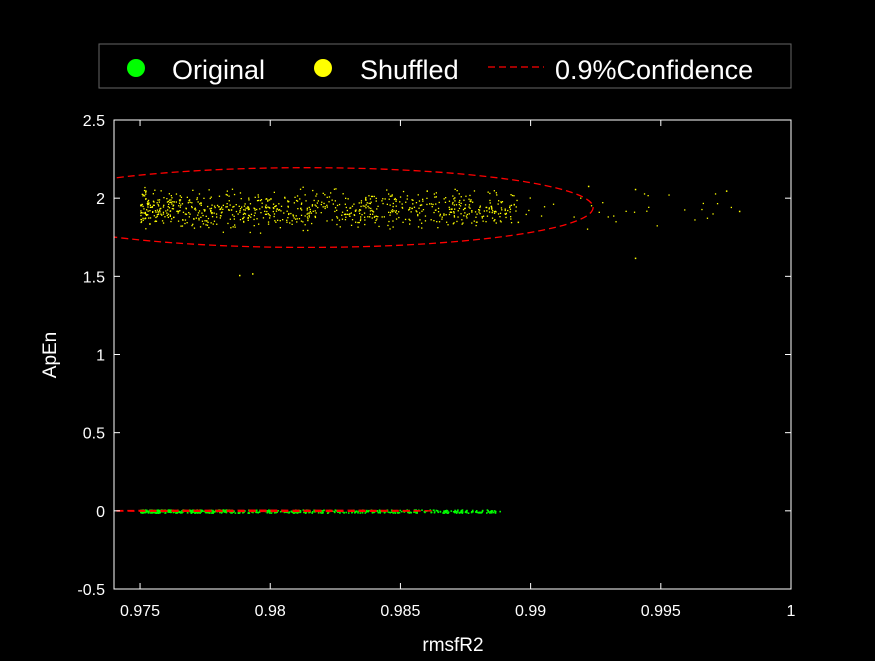 This screenshot has height=661, width=875. I want to click on x-tick-label: 0.98, so click(270, 611).